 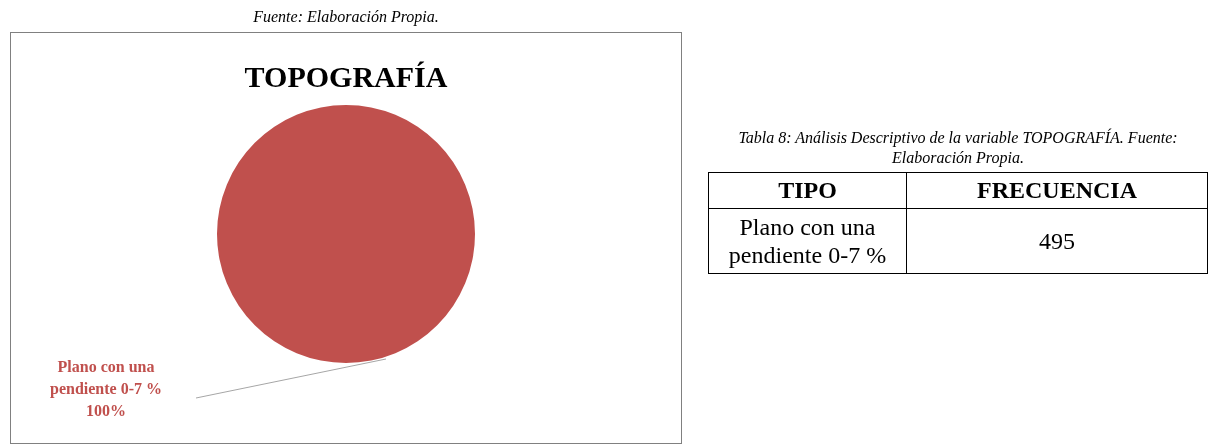 I want to click on chart-title: TOPOGRAFÍA, so click(x=346, y=76).